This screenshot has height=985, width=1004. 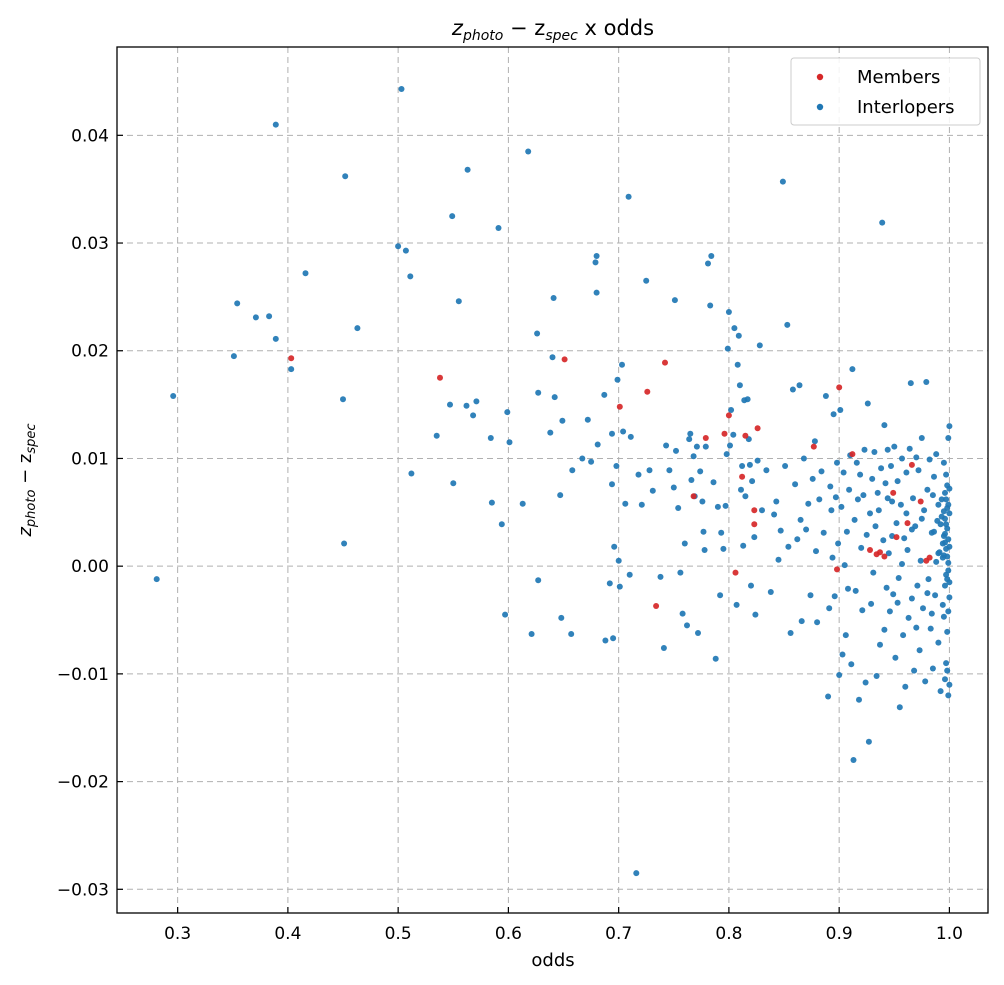 What do you see at coordinates (906, 107) in the screenshot?
I see `legend-label-interlopers: Interlopers` at bounding box center [906, 107].